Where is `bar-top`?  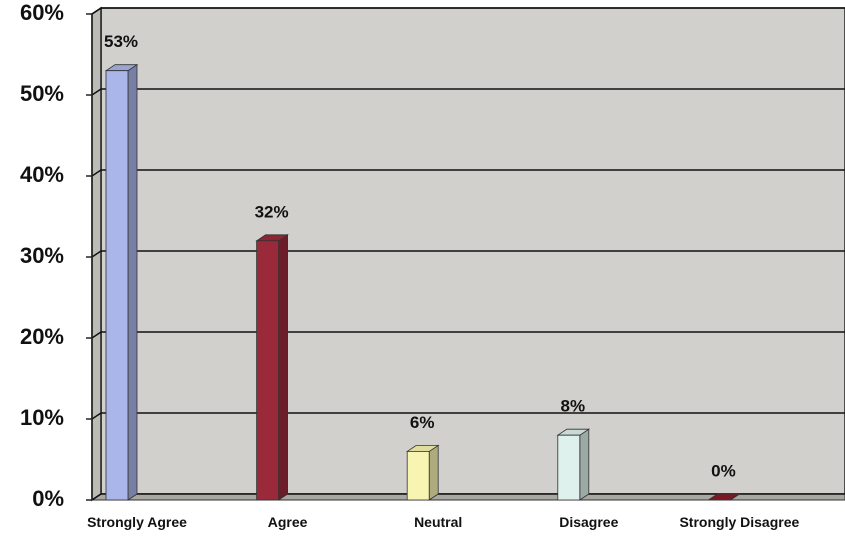
bar-top is located at coordinates (724, 497).